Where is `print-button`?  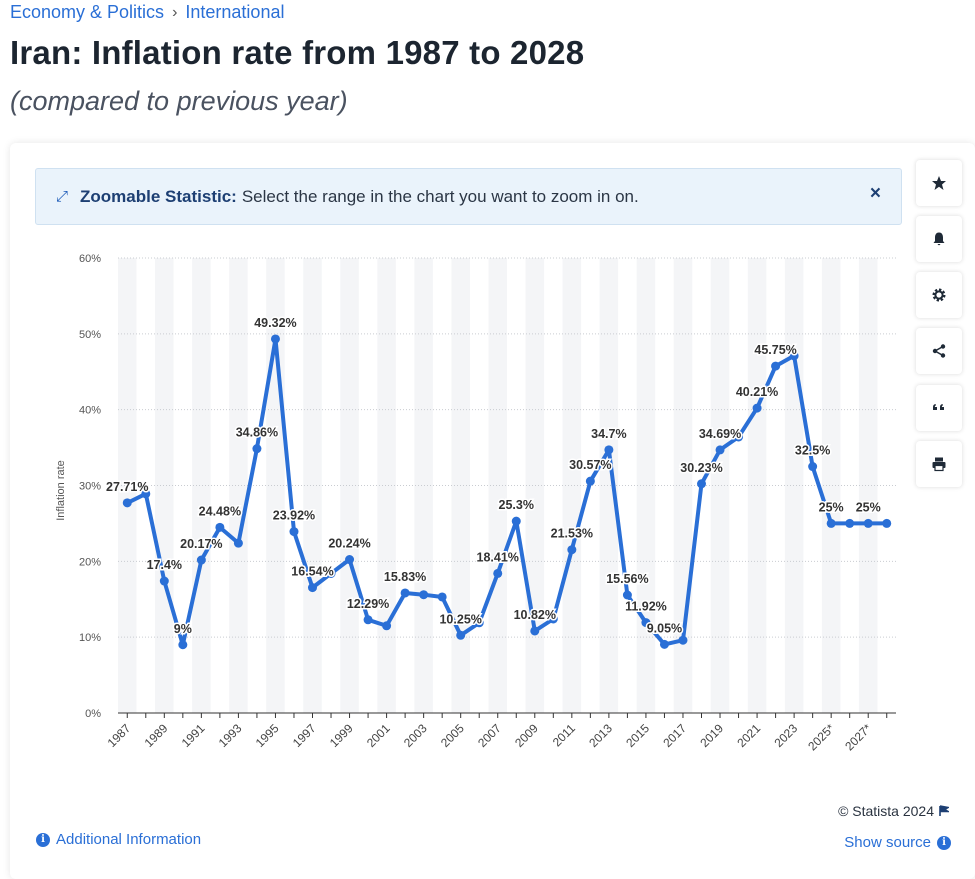 print-button is located at coordinates (939, 464).